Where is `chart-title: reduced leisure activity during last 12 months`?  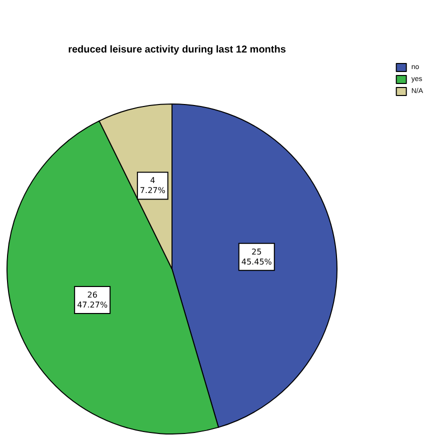 chart-title: reduced leisure activity during last 12 months is located at coordinates (177, 50).